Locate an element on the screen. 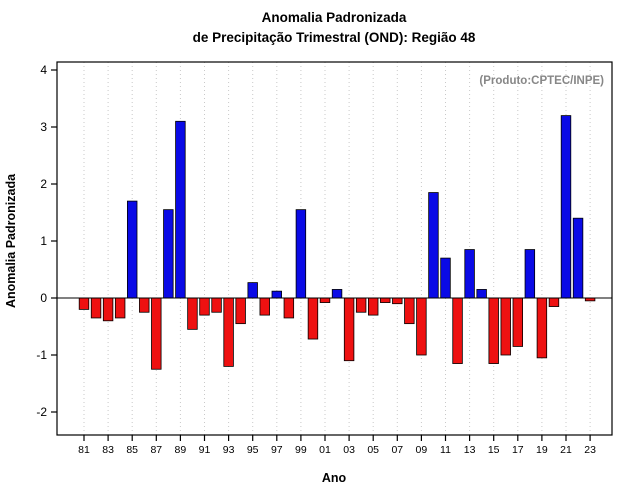  x-tick-label: 87 is located at coordinates (156, 450).